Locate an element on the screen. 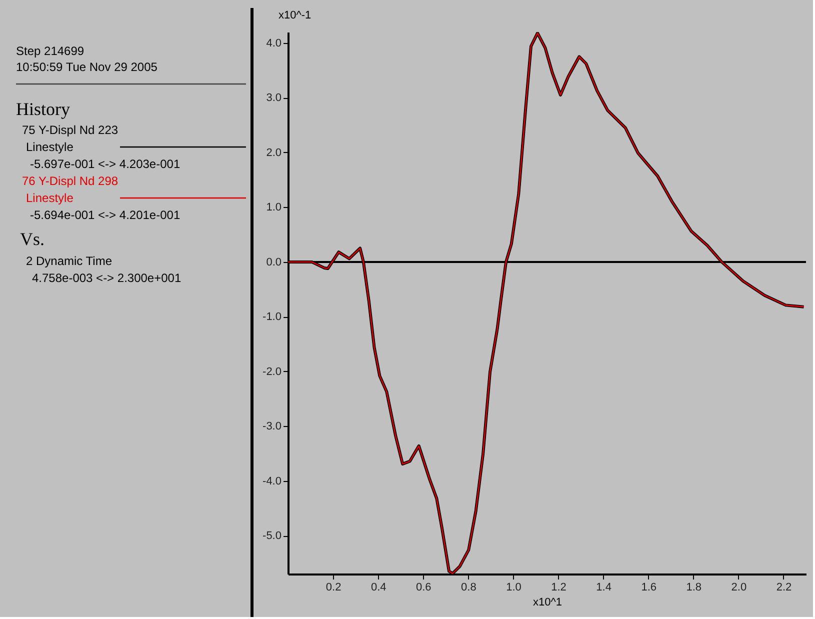 This screenshot has width=815, height=619. text: -5.694e-001 <-> 4.201e-001 is located at coordinates (105, 215).